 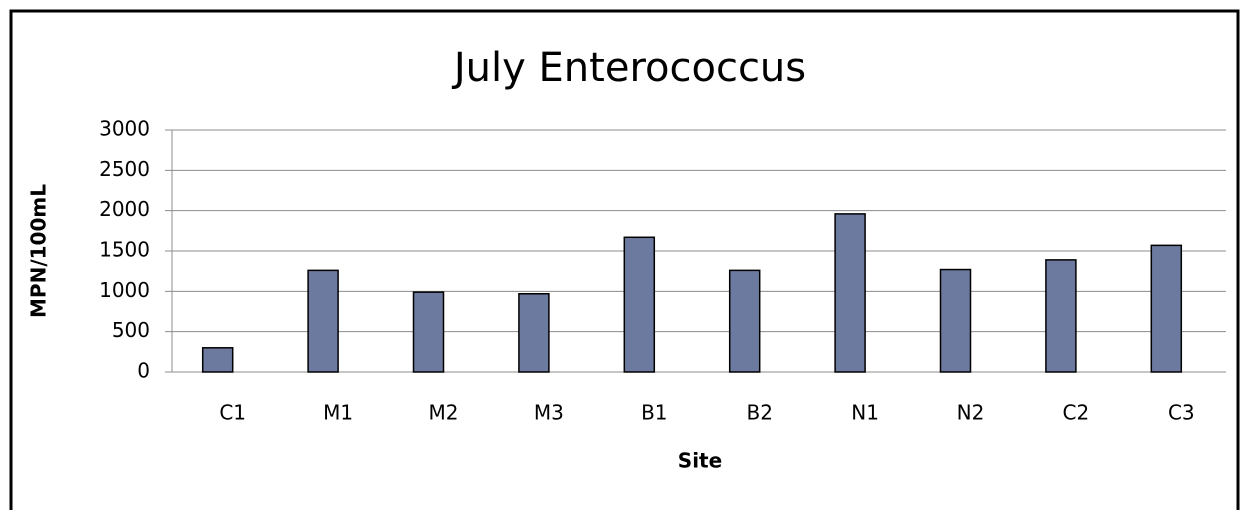 What do you see at coordinates (124, 169) in the screenshot?
I see `y-tick-label: 2500` at bounding box center [124, 169].